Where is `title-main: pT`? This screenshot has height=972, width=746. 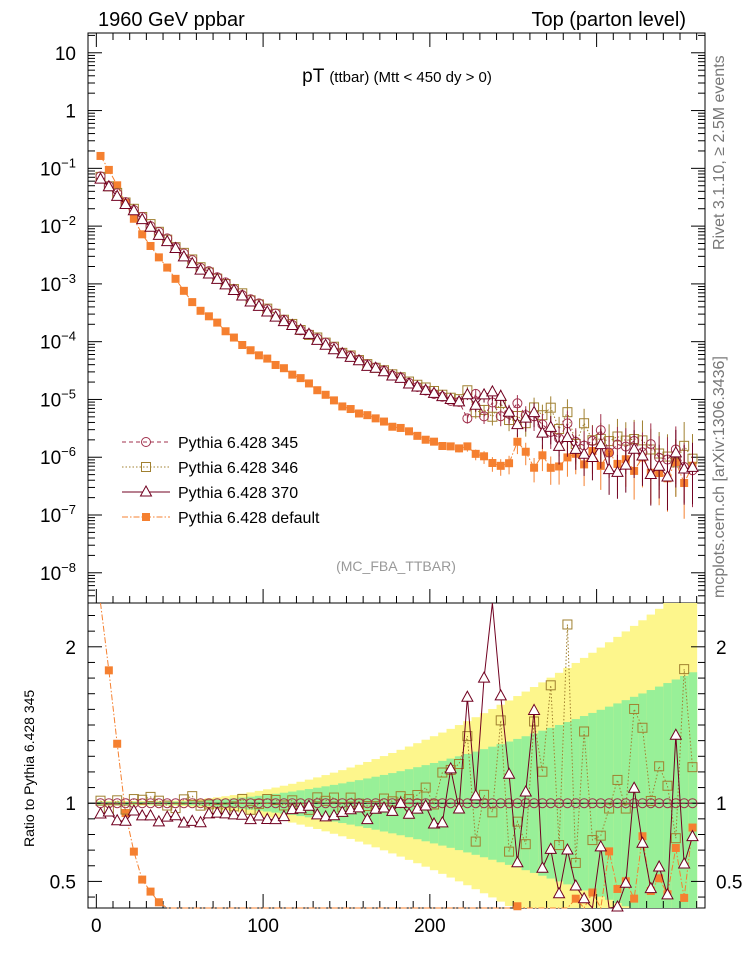 title-main: pT is located at coordinates (313, 76).